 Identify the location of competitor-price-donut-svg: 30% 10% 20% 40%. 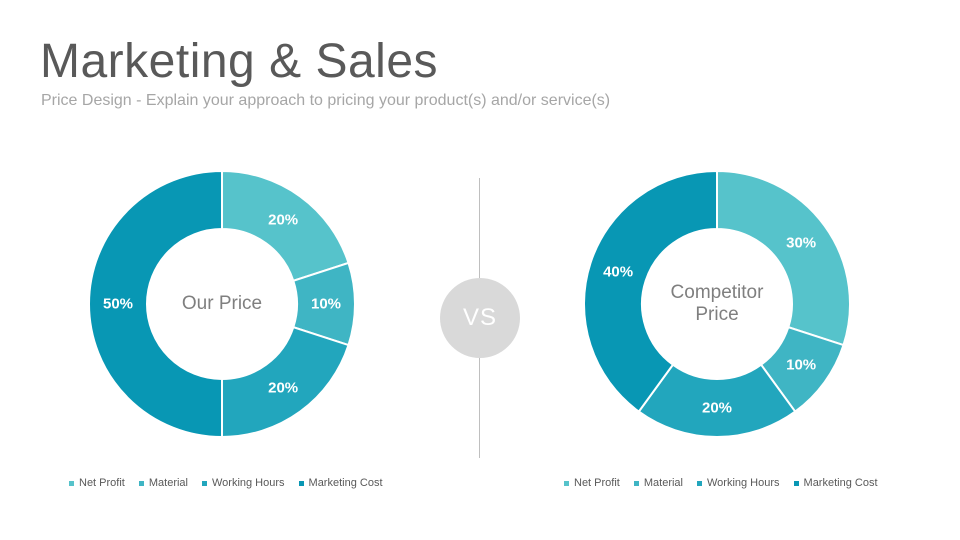
(717, 303).